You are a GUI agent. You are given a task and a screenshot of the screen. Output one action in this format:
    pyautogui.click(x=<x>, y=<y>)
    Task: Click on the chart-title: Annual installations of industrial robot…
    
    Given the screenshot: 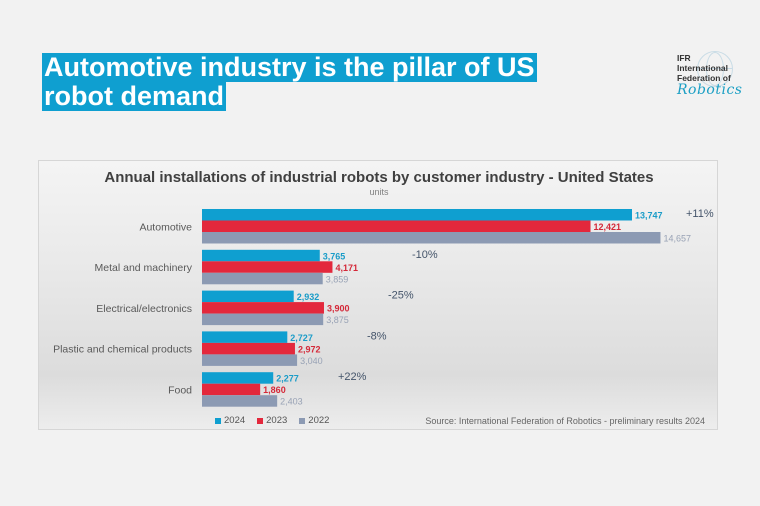 What is the action you would take?
    pyautogui.click(x=379, y=177)
    